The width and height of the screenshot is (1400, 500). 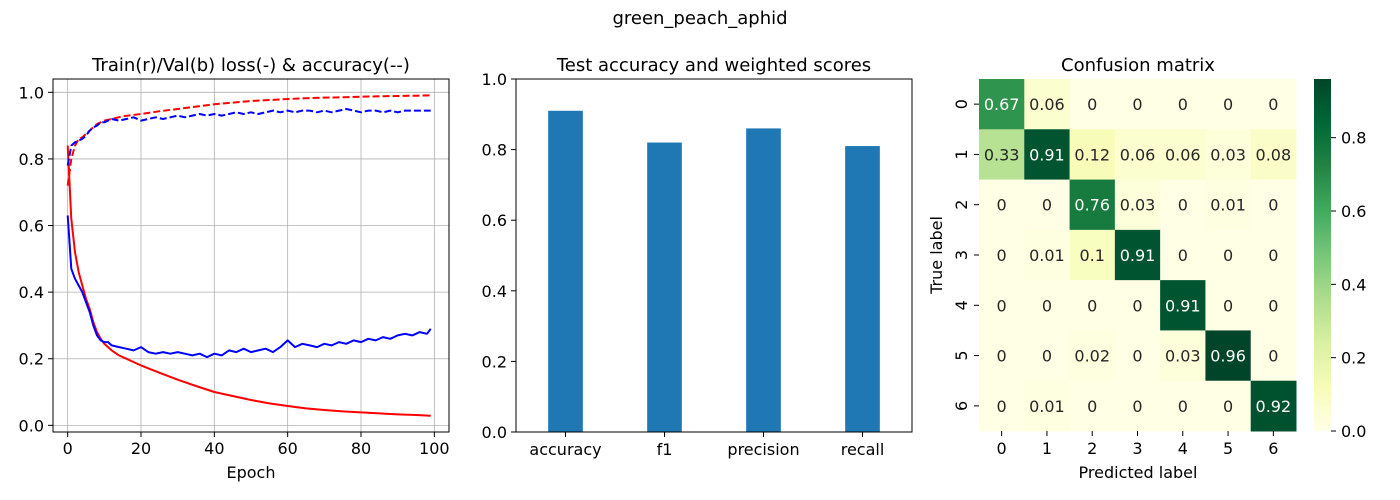 I want to click on heatmap-cell-value: 0.96, so click(x=1228, y=356).